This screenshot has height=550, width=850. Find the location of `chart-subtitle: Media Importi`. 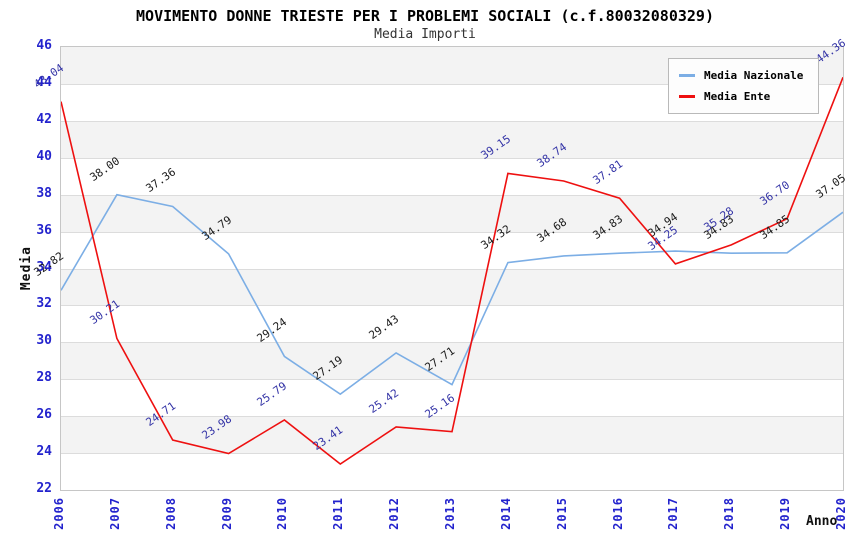

chart-subtitle: Media Importi is located at coordinates (425, 34).